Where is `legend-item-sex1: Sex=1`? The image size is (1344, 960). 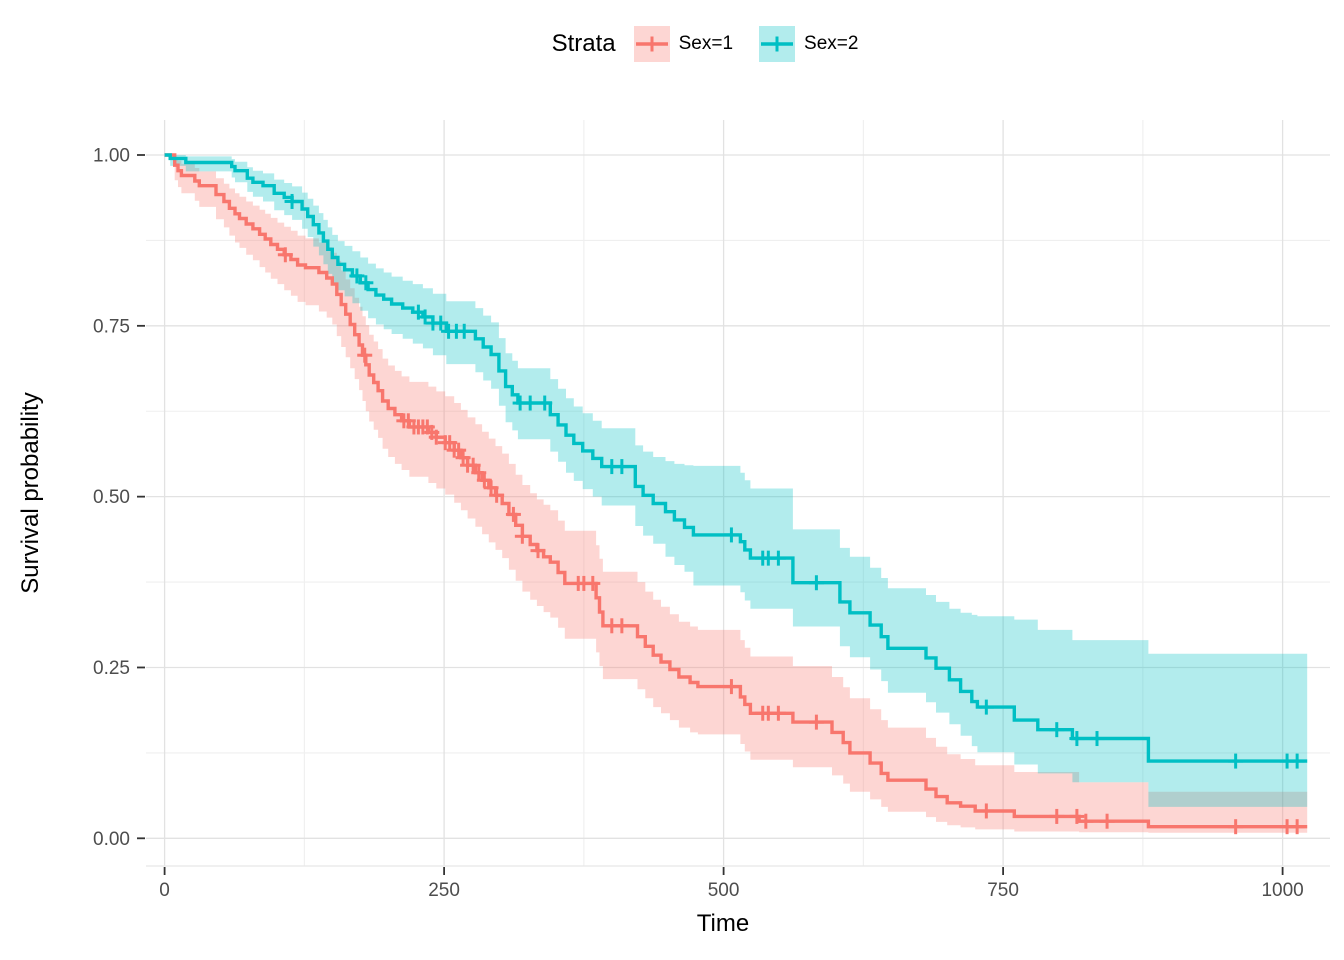 legend-item-sex1: Sex=1 is located at coordinates (683, 44).